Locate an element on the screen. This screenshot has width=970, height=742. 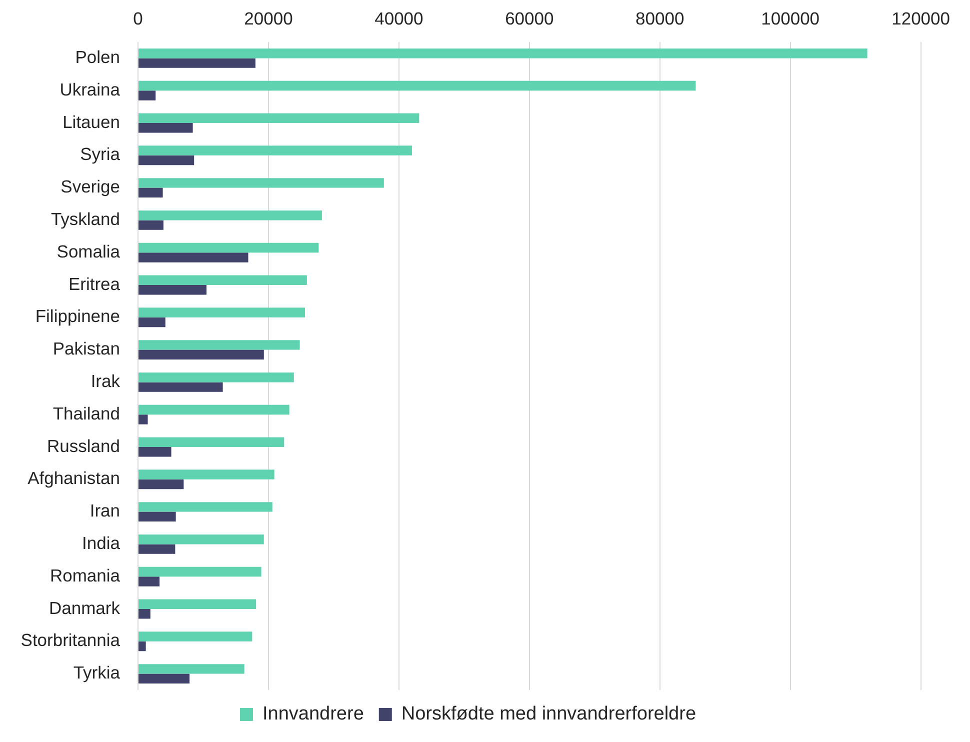
y-tick-label: Eritrea is located at coordinates (94, 284).